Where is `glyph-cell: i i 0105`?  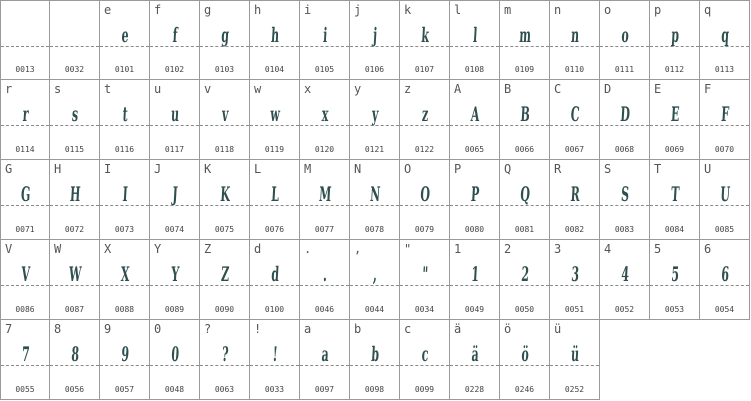 glyph-cell: i i 0105 is located at coordinates (325, 40).